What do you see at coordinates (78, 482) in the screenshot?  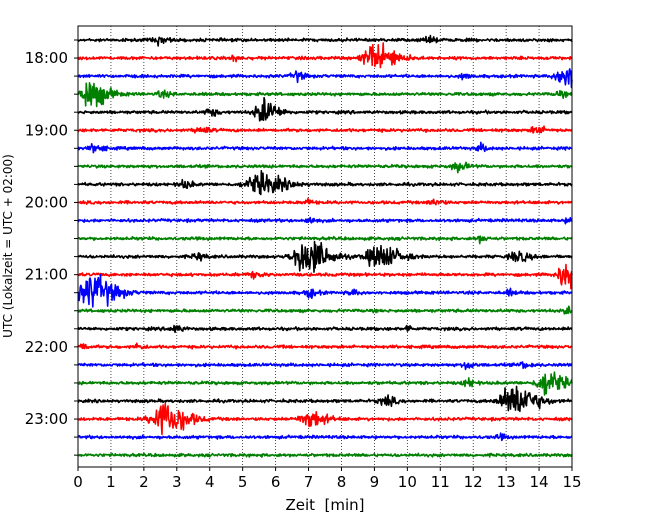 I see `x-tick-label: 0` at bounding box center [78, 482].